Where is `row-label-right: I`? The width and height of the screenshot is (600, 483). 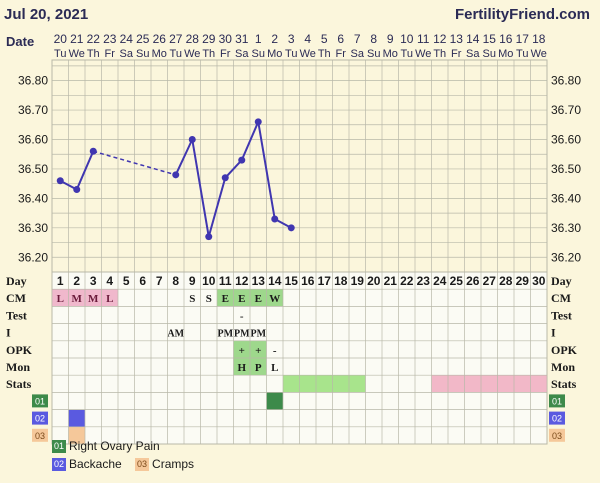
row-label-right: I is located at coordinates (553, 333).